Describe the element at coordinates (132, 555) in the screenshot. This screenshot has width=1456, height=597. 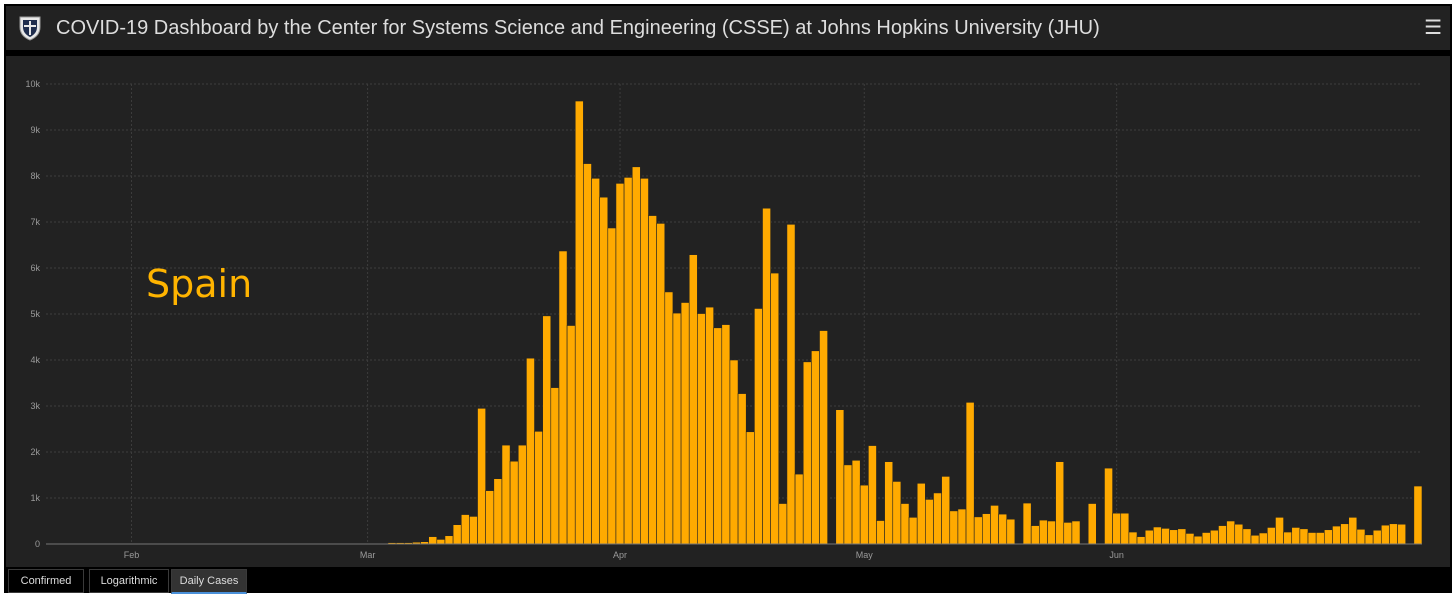
I see `x-tick-label: Feb` at that location.